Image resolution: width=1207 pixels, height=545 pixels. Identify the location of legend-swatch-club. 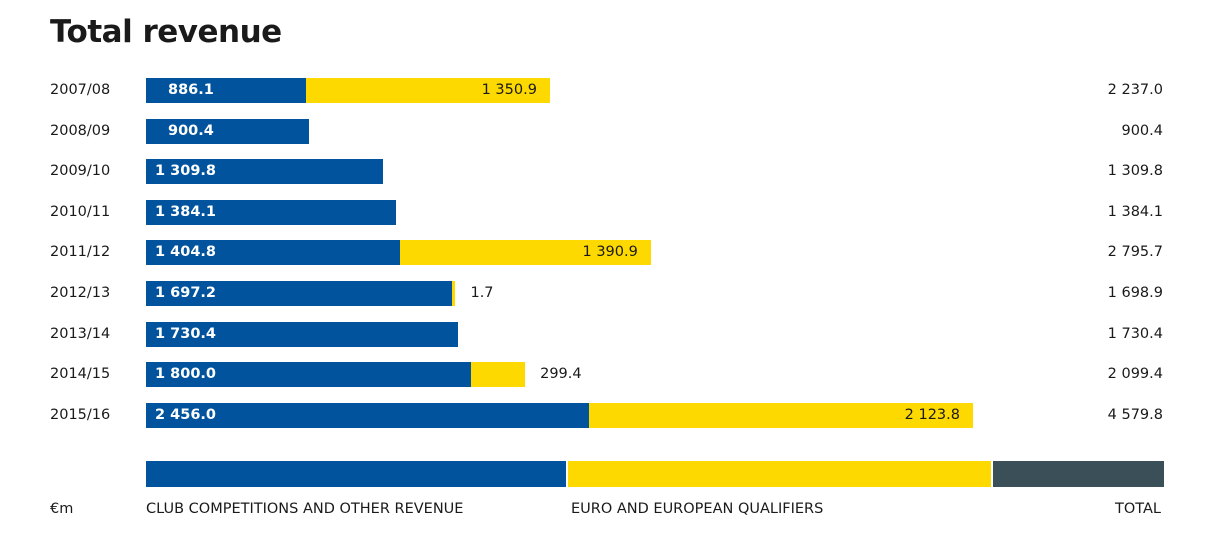
(356, 474).